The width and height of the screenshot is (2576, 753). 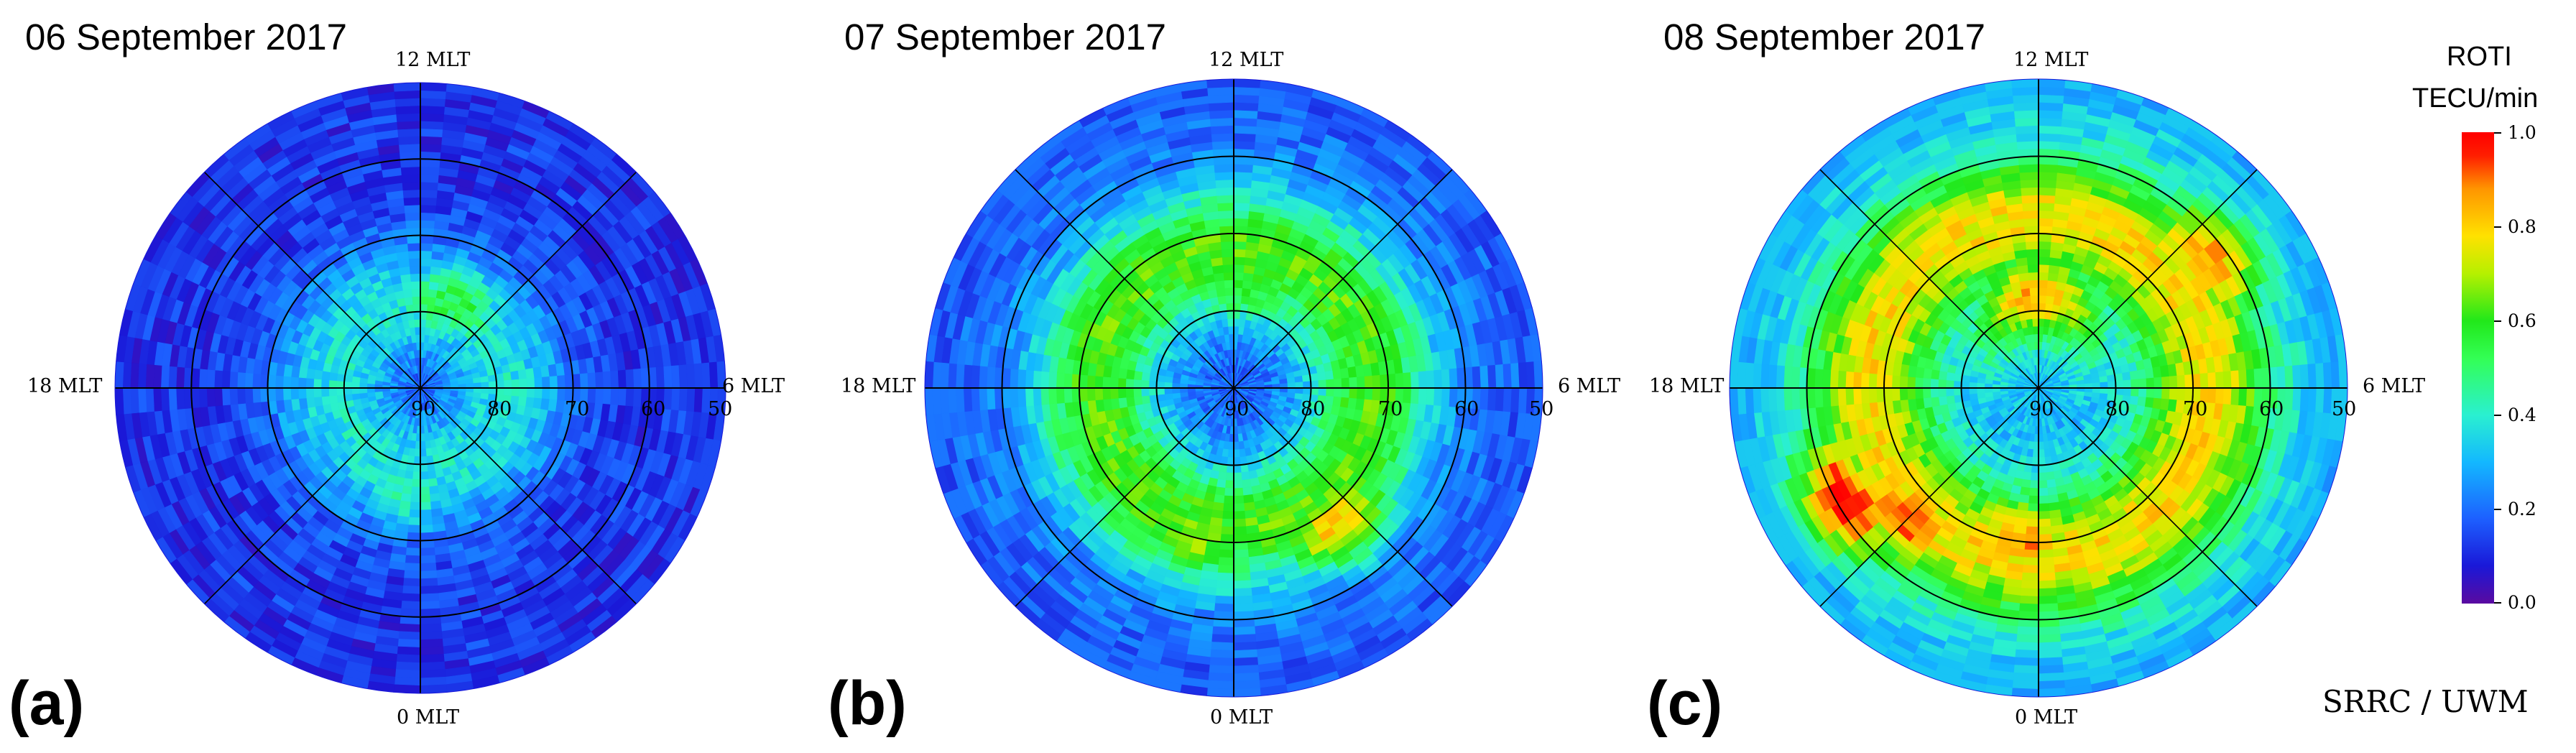 What do you see at coordinates (65, 386) in the screenshot?
I see `mlt-label-left-a: 18 MLT` at bounding box center [65, 386].